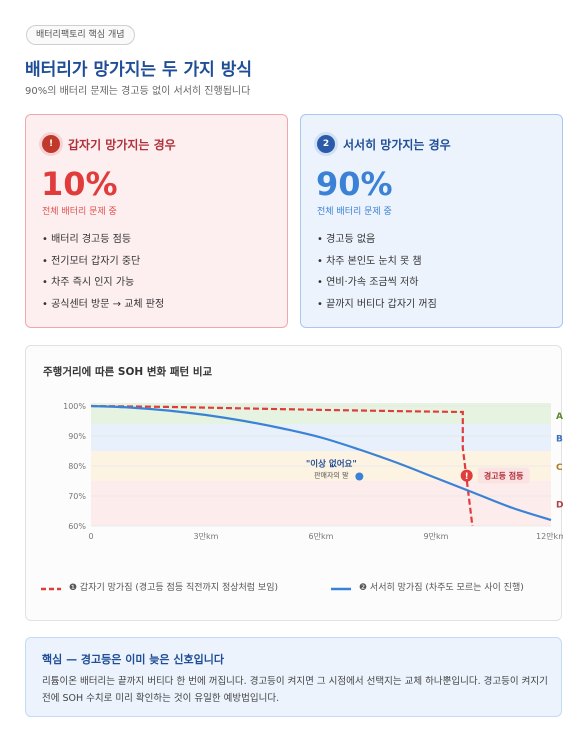  I want to click on number-two-icon: 2, so click(326, 144).